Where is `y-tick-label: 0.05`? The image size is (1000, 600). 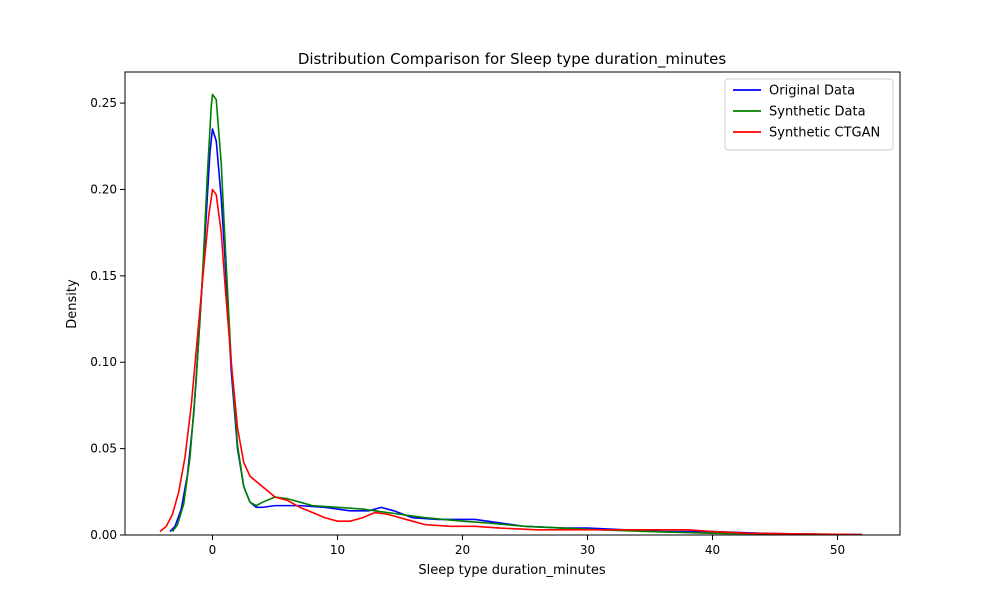
y-tick-label: 0.05 is located at coordinates (103, 449).